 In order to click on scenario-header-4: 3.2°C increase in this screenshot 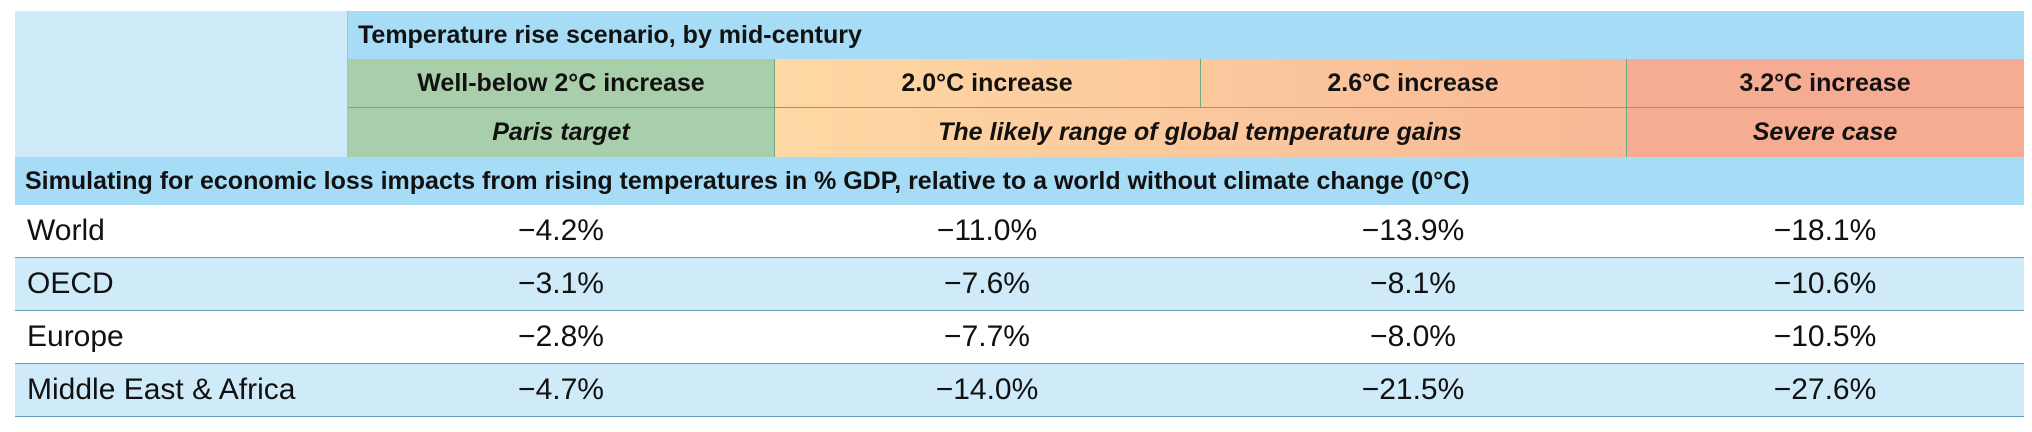, I will do `click(1825, 83)`.